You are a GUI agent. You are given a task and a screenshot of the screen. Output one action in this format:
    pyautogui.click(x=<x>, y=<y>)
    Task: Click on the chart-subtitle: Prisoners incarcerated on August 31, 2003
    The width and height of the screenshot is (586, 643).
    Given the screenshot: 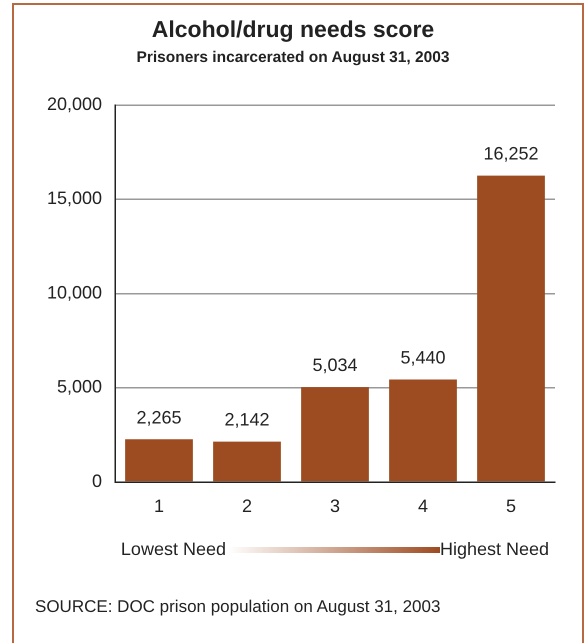 What is the action you would take?
    pyautogui.click(x=293, y=57)
    